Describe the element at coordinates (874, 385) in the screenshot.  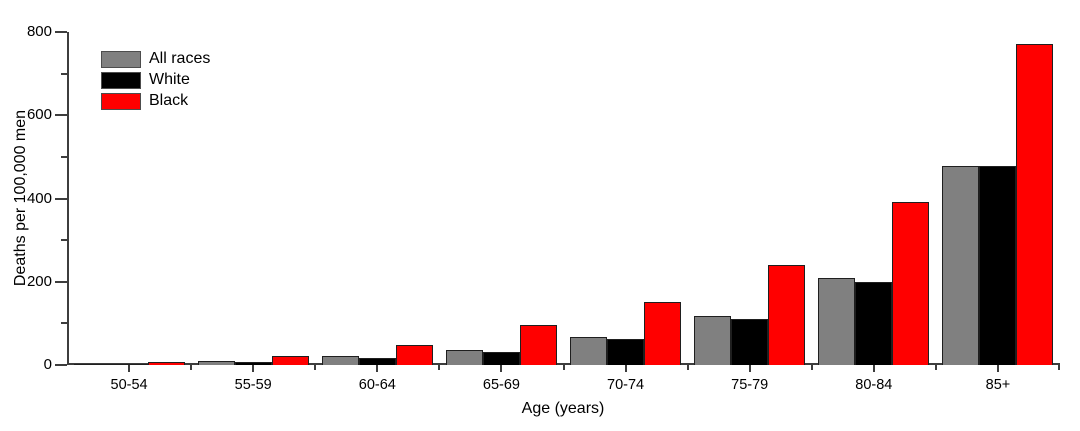
I see `x-category-label: 80-84` at that location.